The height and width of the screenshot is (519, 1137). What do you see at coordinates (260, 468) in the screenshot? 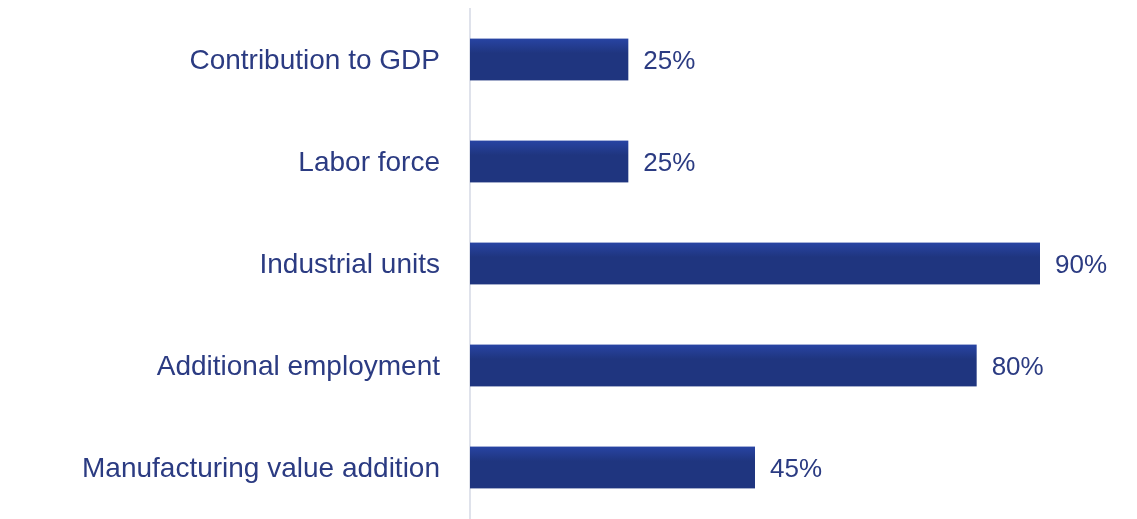
I see `y-tick-label: Manufacturing value addition` at bounding box center [260, 468].